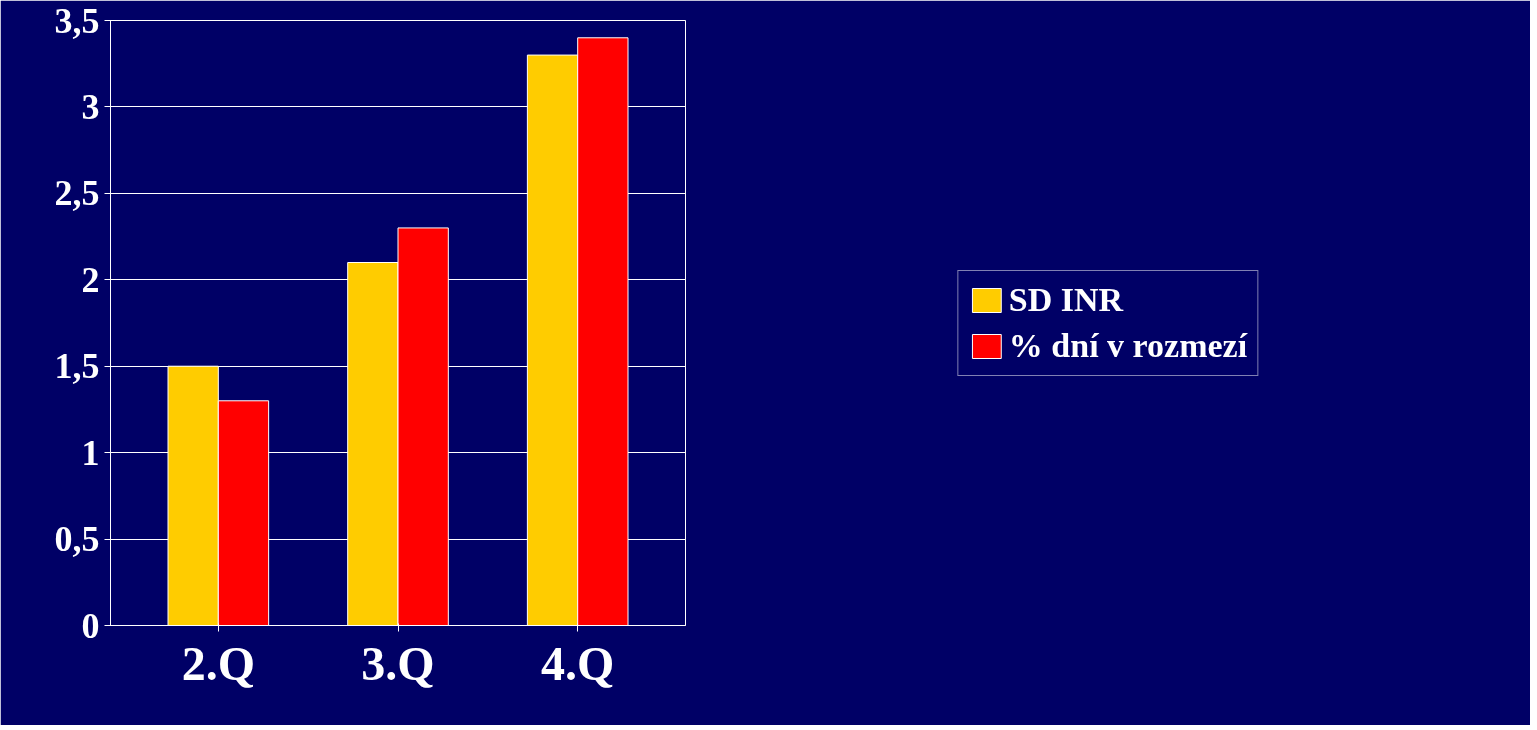 The width and height of the screenshot is (1537, 730). I want to click on y-tick-label: 1, so click(90, 452).